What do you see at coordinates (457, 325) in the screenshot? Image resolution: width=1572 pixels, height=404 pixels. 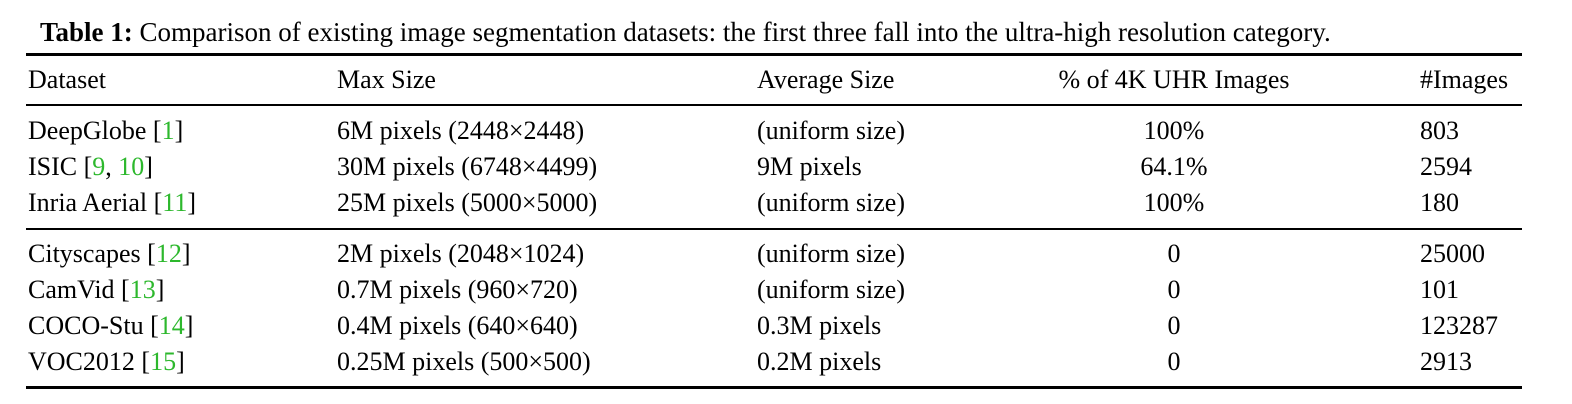 I see `max-size-cell: 0.4M pixels (640×640)` at bounding box center [457, 325].